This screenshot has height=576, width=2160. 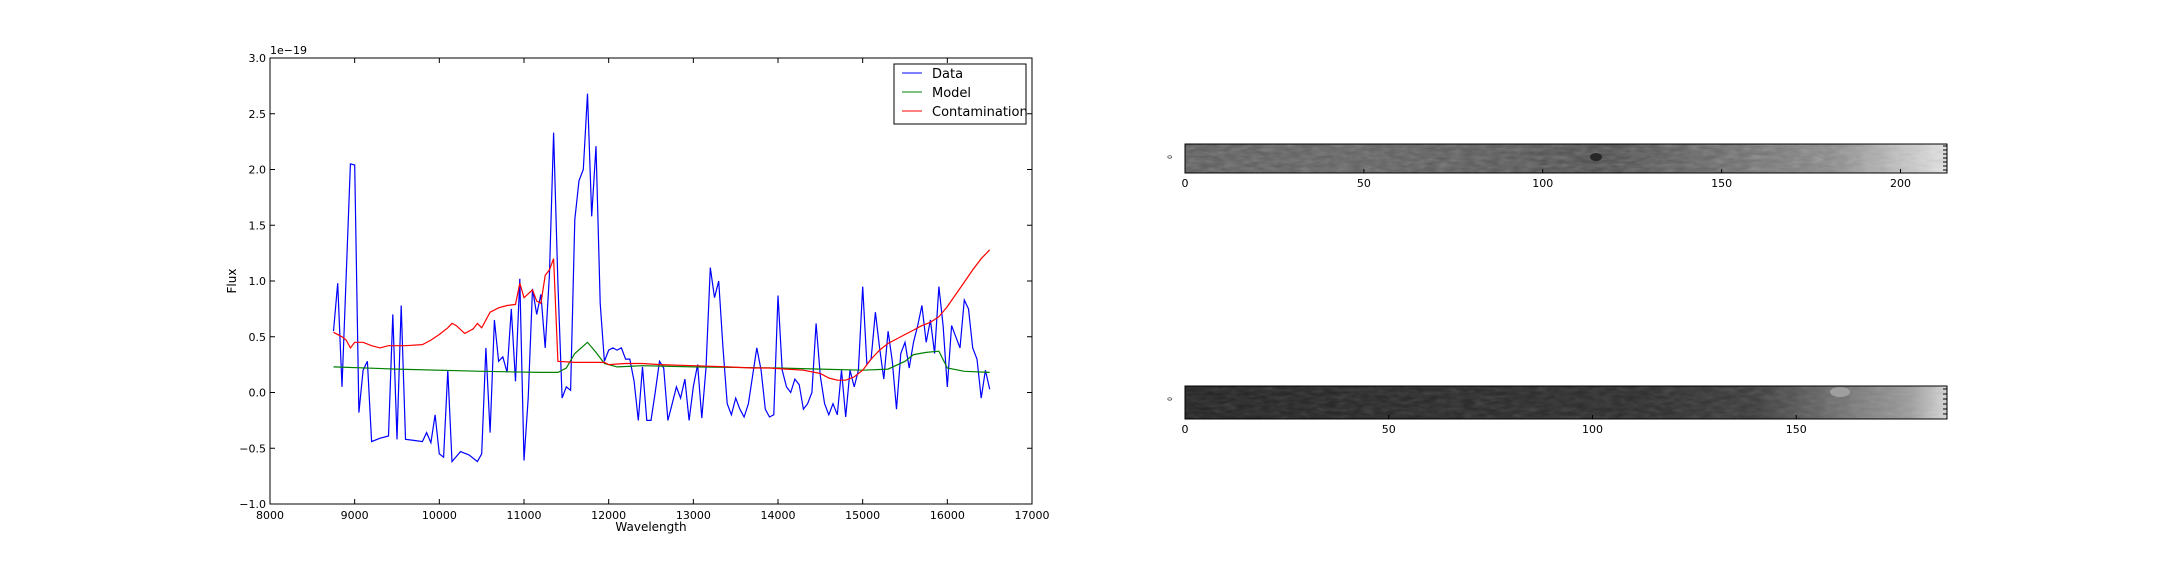 What do you see at coordinates (1596, 157) in the screenshot?
I see `image-top-dark-spot` at bounding box center [1596, 157].